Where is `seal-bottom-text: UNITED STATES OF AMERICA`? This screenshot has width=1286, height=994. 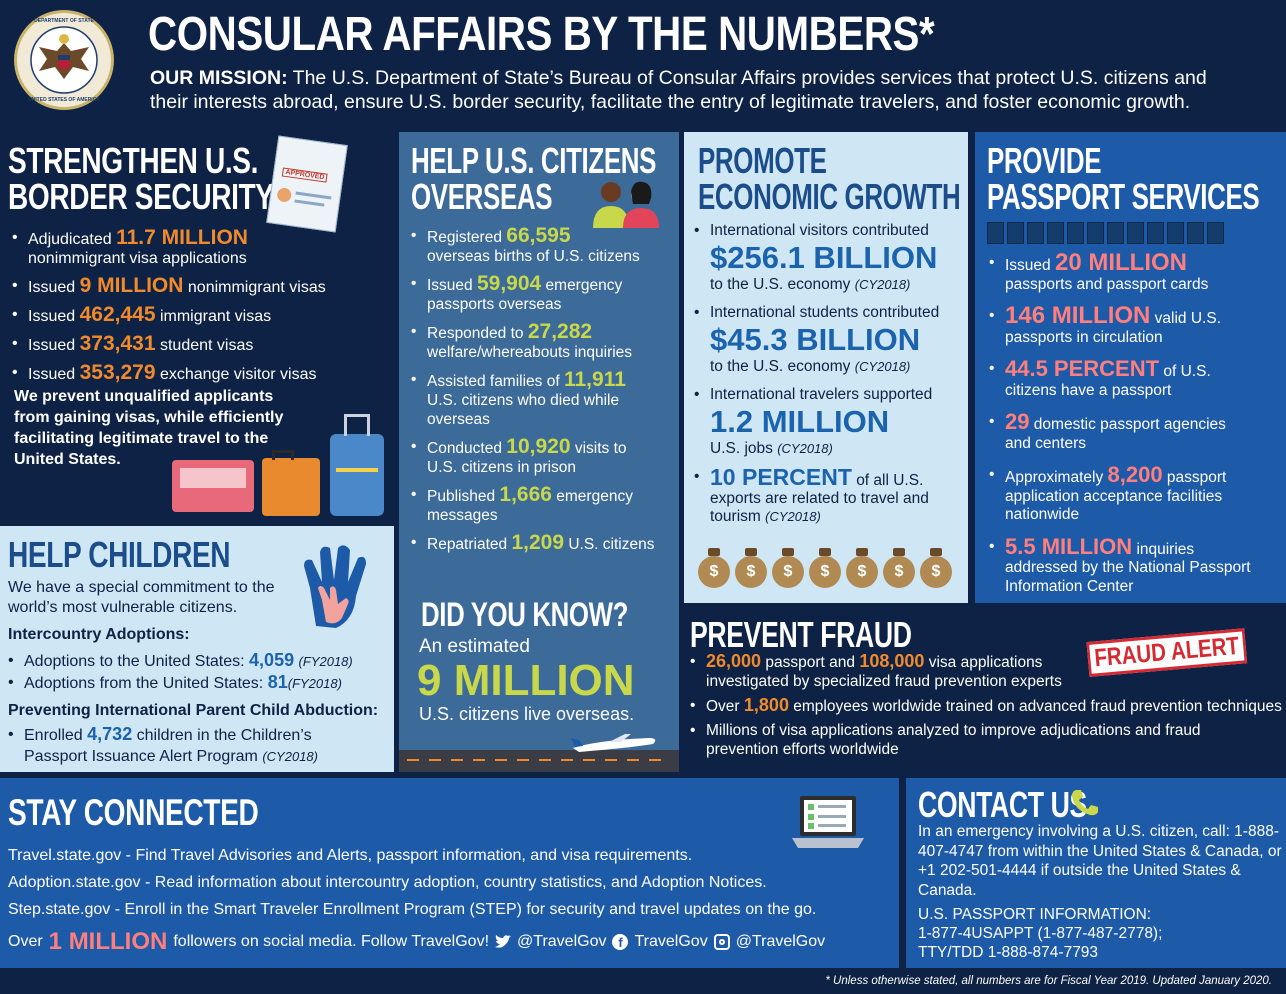 seal-bottom-text: UNITED STATES OF AMERICA is located at coordinates (64, 100).